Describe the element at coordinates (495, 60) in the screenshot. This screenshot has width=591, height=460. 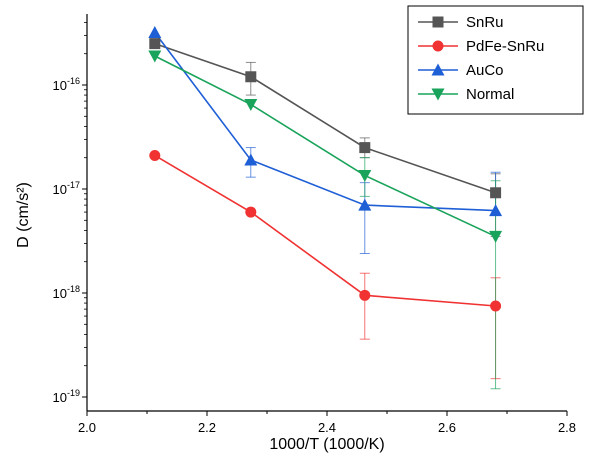
I see `legend: SnRu PdFe-SnRu AuCo Normal` at that location.